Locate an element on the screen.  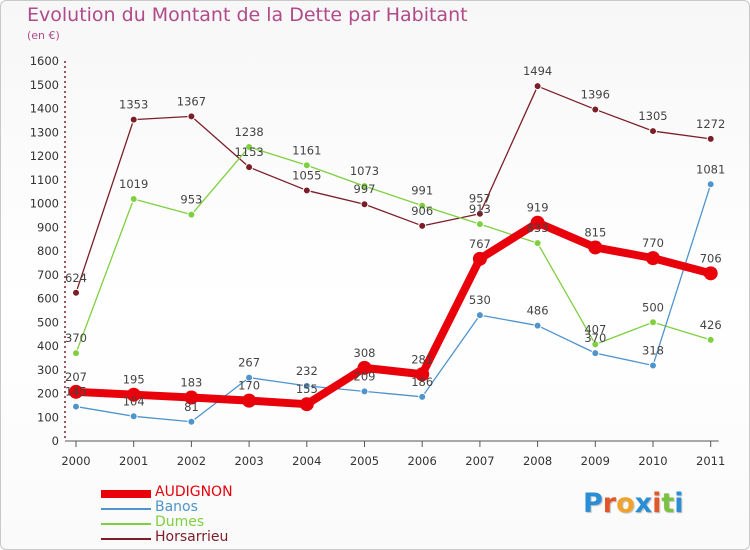
data-label: 183 is located at coordinates (191, 383).